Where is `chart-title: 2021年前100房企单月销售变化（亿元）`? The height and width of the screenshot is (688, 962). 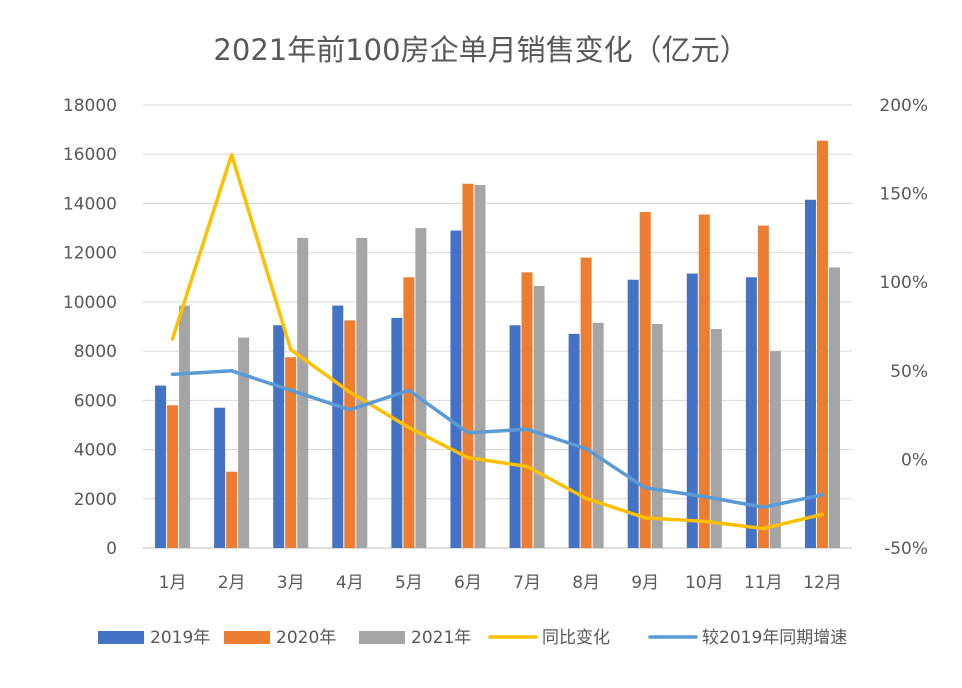
chart-title: 2021年前100房企单月销售变化（亿元） is located at coordinates (480, 50).